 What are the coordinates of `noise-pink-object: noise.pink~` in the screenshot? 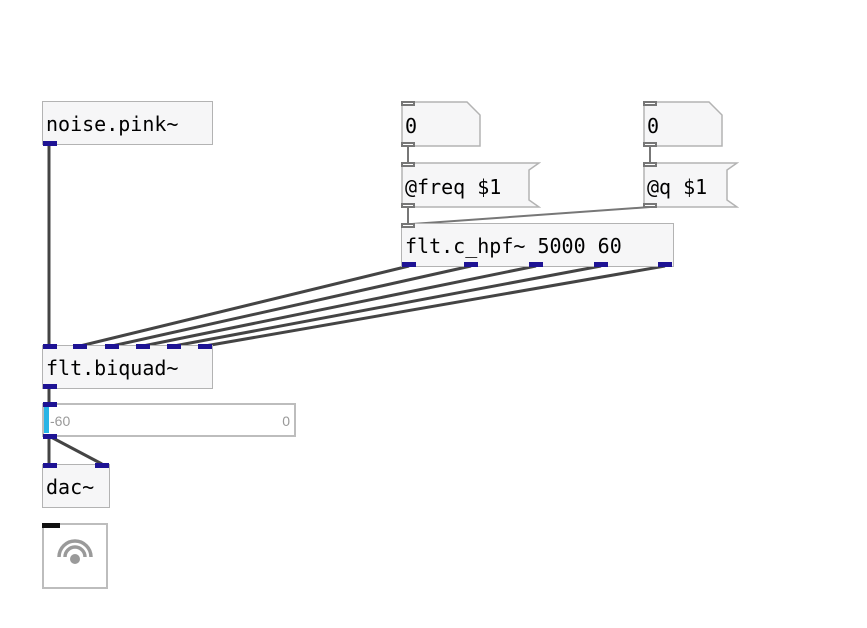 It's located at (127, 123).